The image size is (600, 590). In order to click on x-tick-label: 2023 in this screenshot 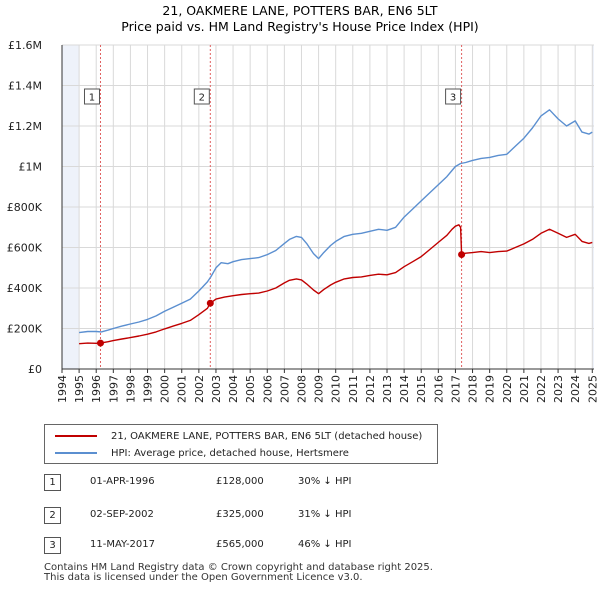, I will do `click(558, 389)`.